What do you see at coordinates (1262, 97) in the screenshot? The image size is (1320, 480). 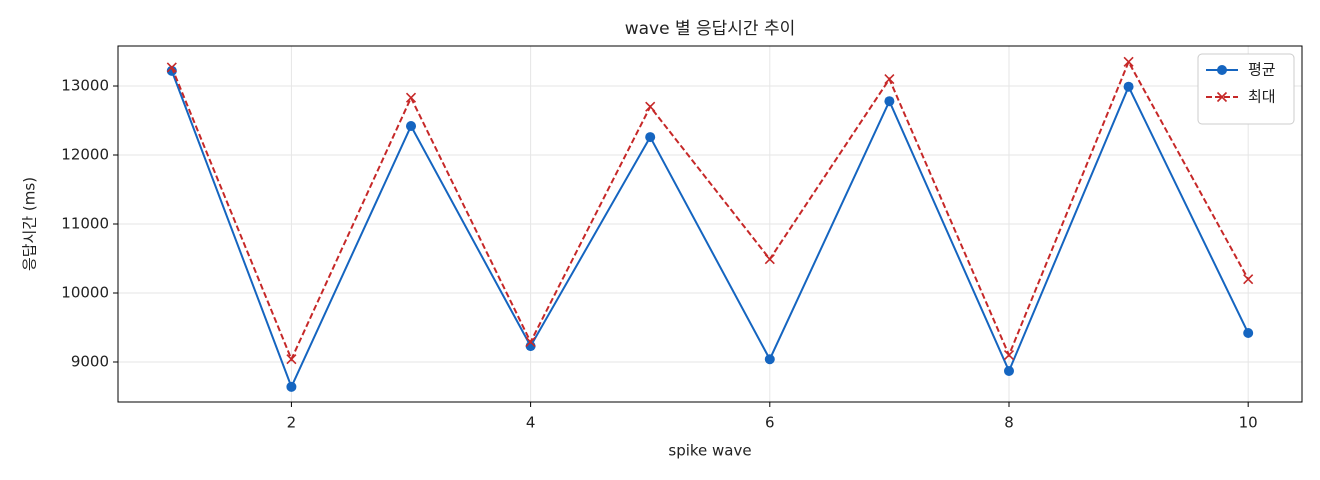 I see `legend-label: 최대` at bounding box center [1262, 97].